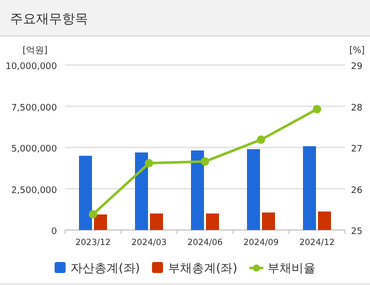 The height and width of the screenshot is (285, 370). What do you see at coordinates (357, 51) in the screenshot?
I see `y2-axis-title: [%]` at bounding box center [357, 51].